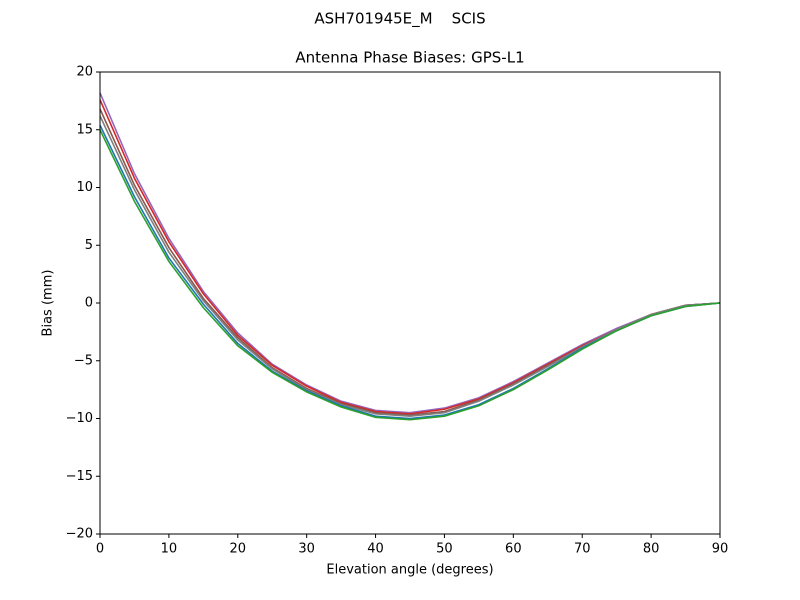 The image size is (800, 600). Describe the element at coordinates (169, 549) in the screenshot. I see `x-tick-label: 10` at that location.